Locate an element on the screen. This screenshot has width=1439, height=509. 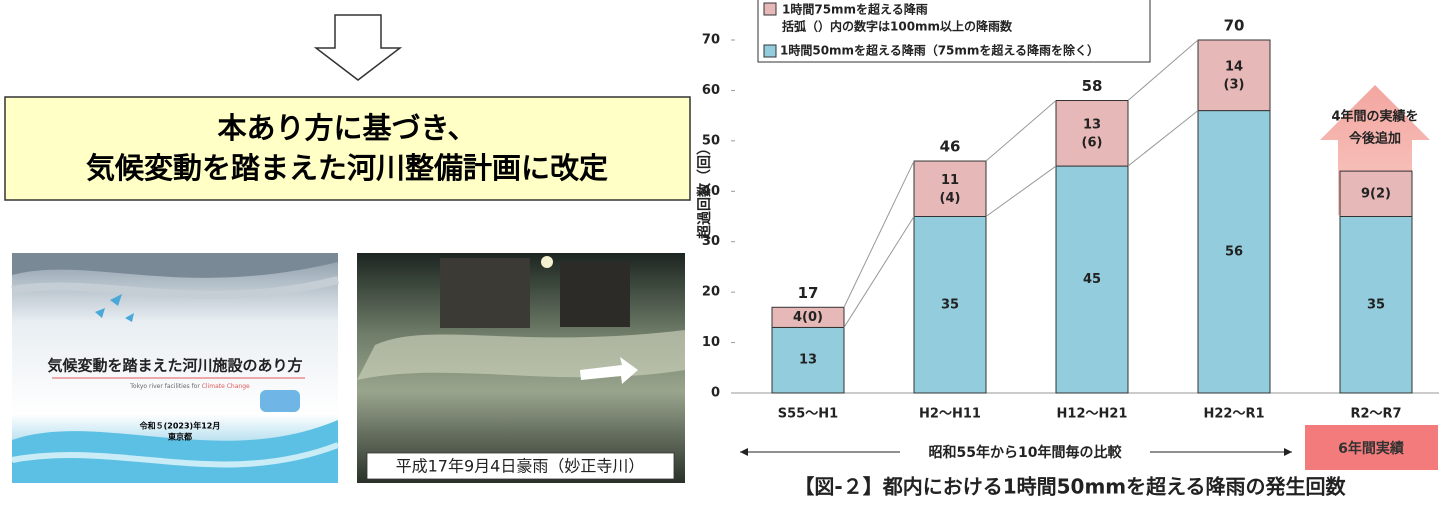
photo-caption: 平成17年9月4日豪雨（妙正寺川） is located at coordinates (520, 466).